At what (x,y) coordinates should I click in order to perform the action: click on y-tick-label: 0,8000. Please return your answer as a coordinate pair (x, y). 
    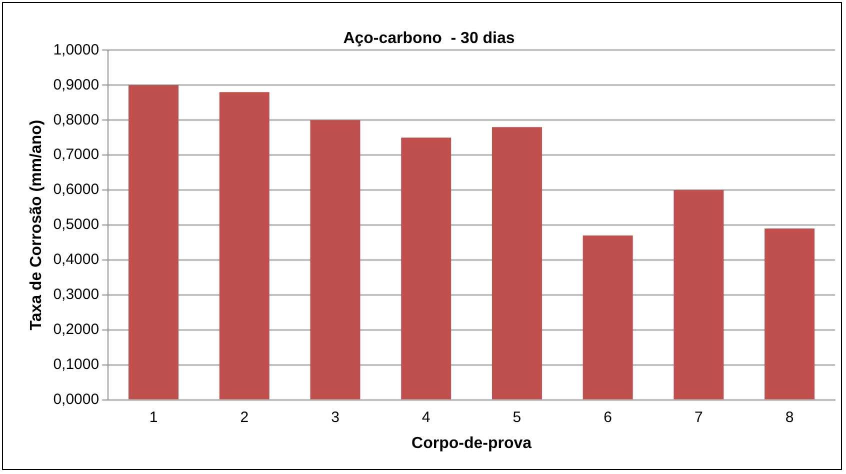
    Looking at the image, I should click on (76, 119).